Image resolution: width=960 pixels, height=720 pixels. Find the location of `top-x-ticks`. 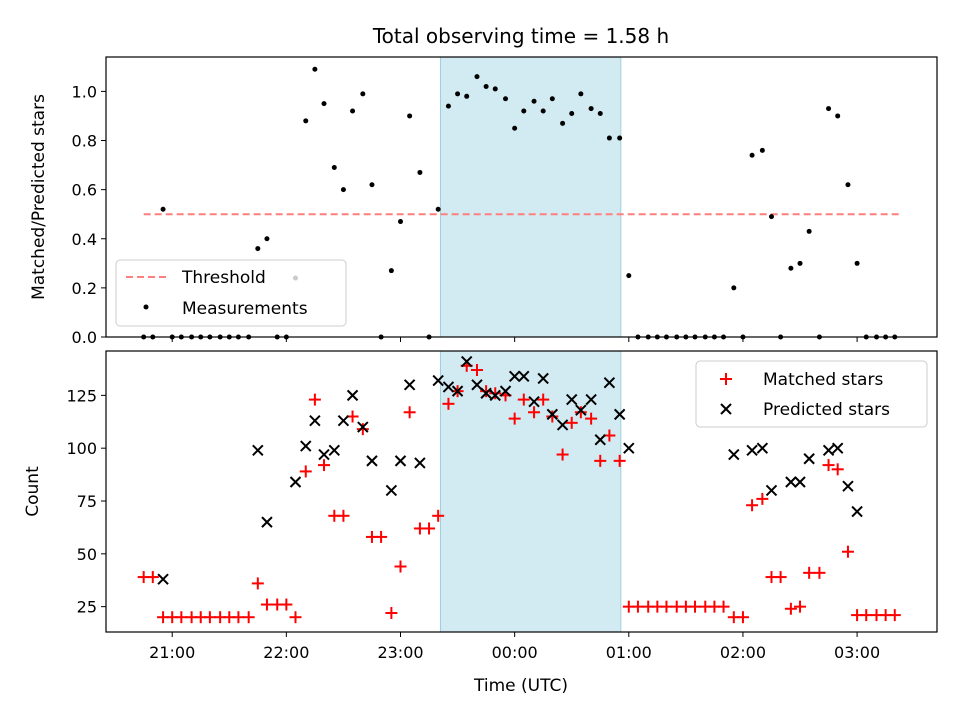

top-x-ticks is located at coordinates (514, 339).